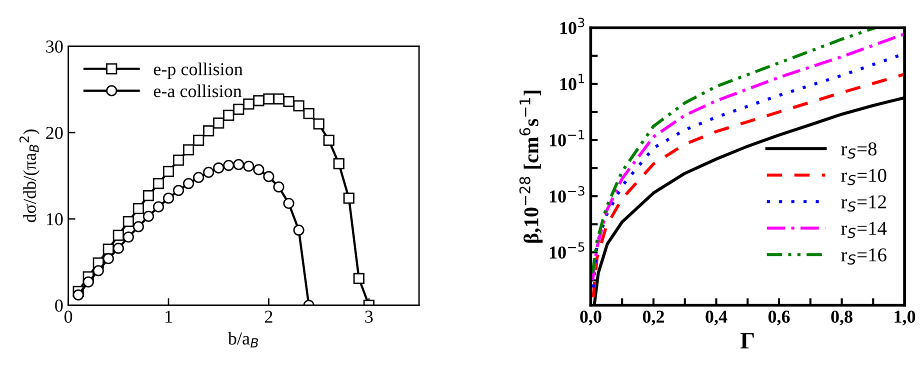  Describe the element at coordinates (268, 316) in the screenshot. I see `x-tick-label: 2` at that location.